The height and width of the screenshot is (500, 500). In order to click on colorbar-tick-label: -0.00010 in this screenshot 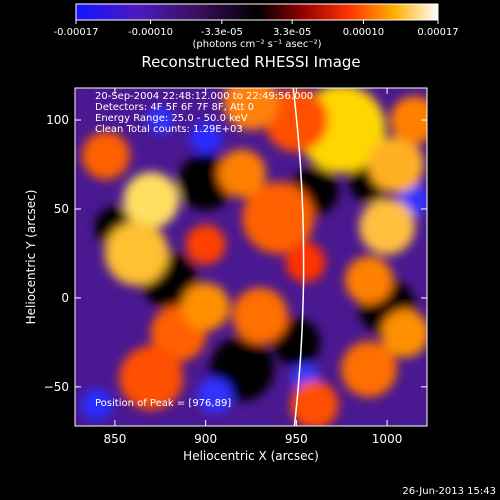, I will do `click(150, 32)`.